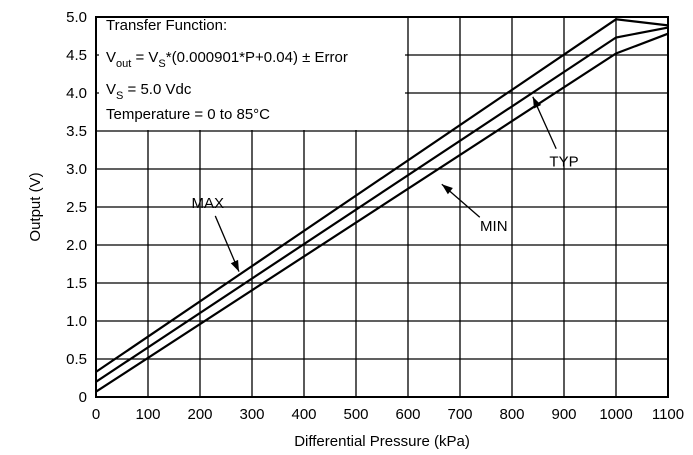 The image size is (693, 455). I want to click on callout-label-min: MIN, so click(494, 226).